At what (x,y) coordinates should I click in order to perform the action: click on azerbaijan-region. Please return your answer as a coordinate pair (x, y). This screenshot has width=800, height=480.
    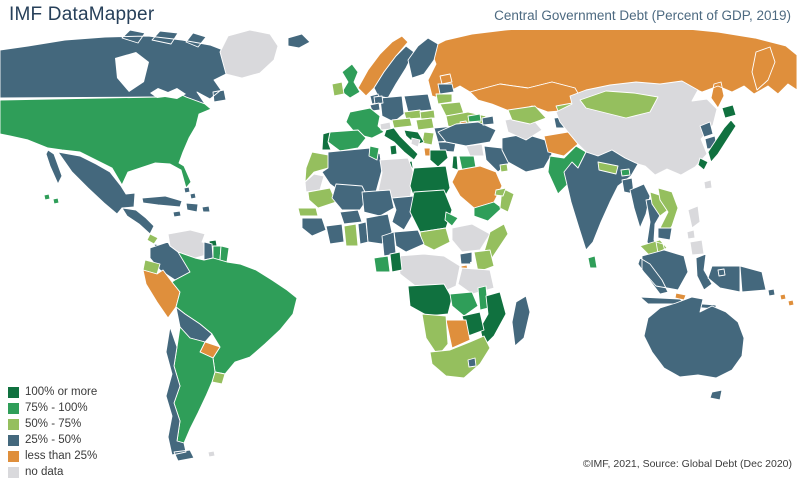
    Looking at the image, I should click on (488, 120).